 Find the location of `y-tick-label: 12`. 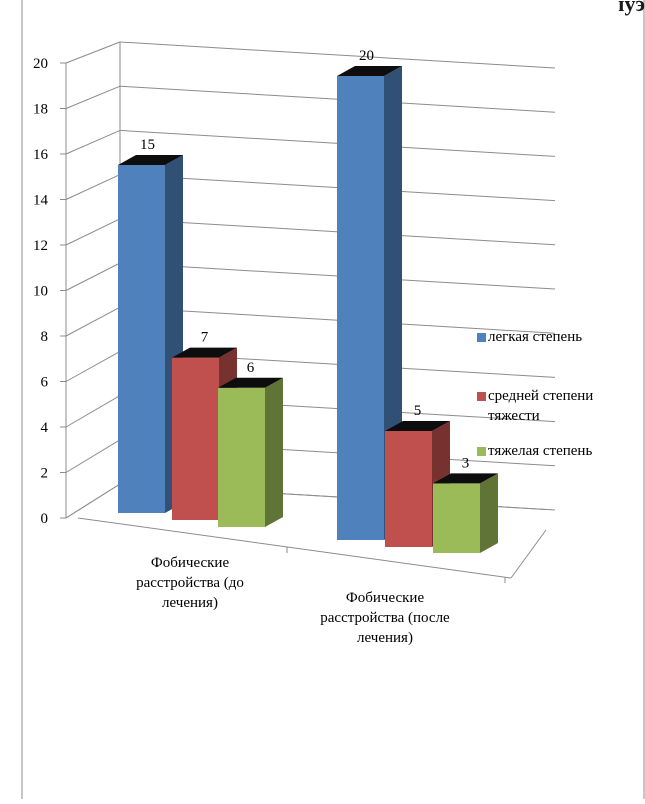

y-tick-label: 12 is located at coordinates (40, 246).